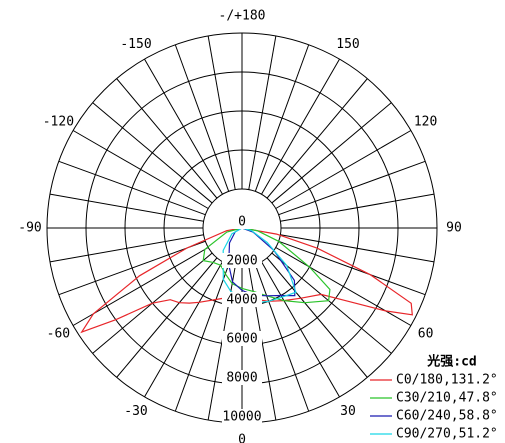 The width and height of the screenshot is (505, 443). What do you see at coordinates (242, 438) in the screenshot?
I see `angle-tick-label: 0` at bounding box center [242, 438].